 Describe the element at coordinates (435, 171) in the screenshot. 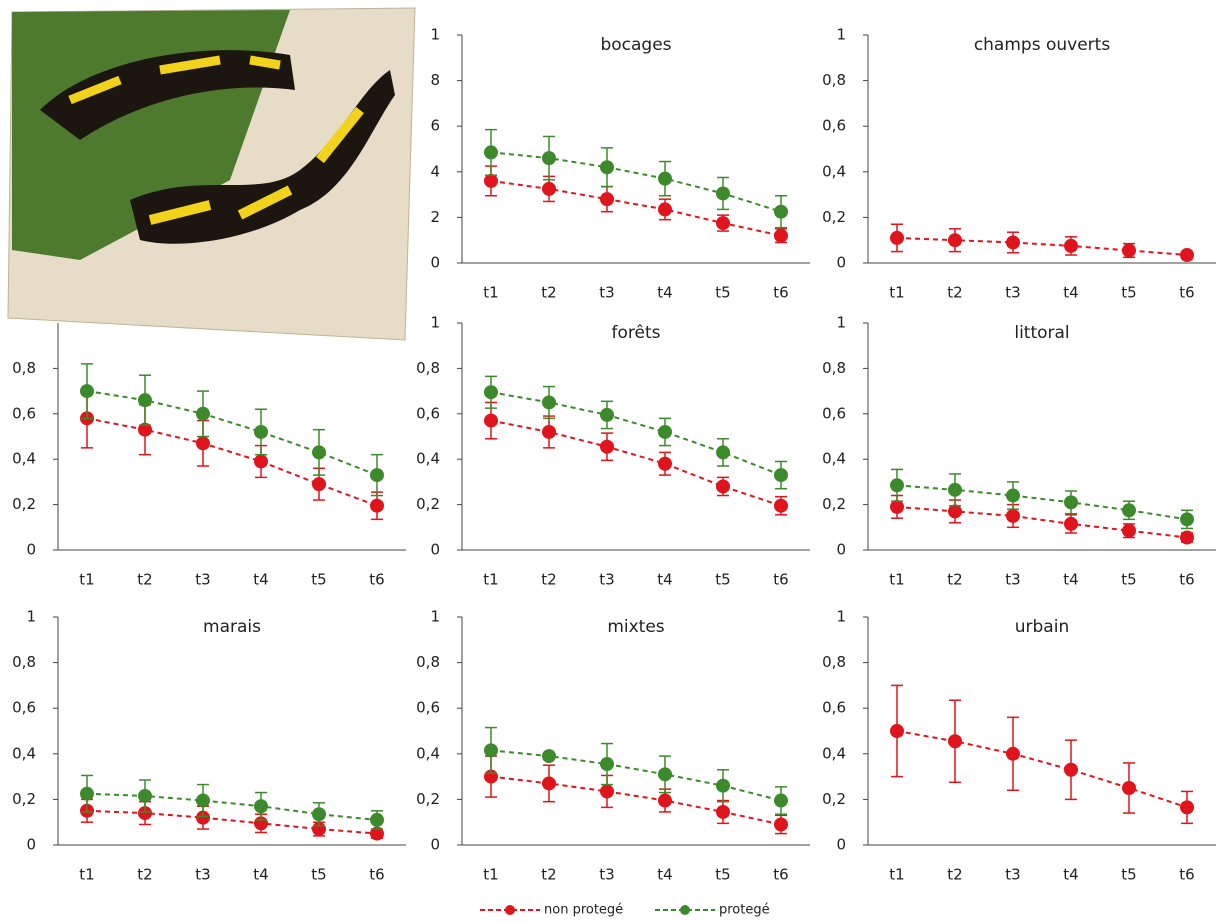

I see `y-tick-label: 4` at that location.